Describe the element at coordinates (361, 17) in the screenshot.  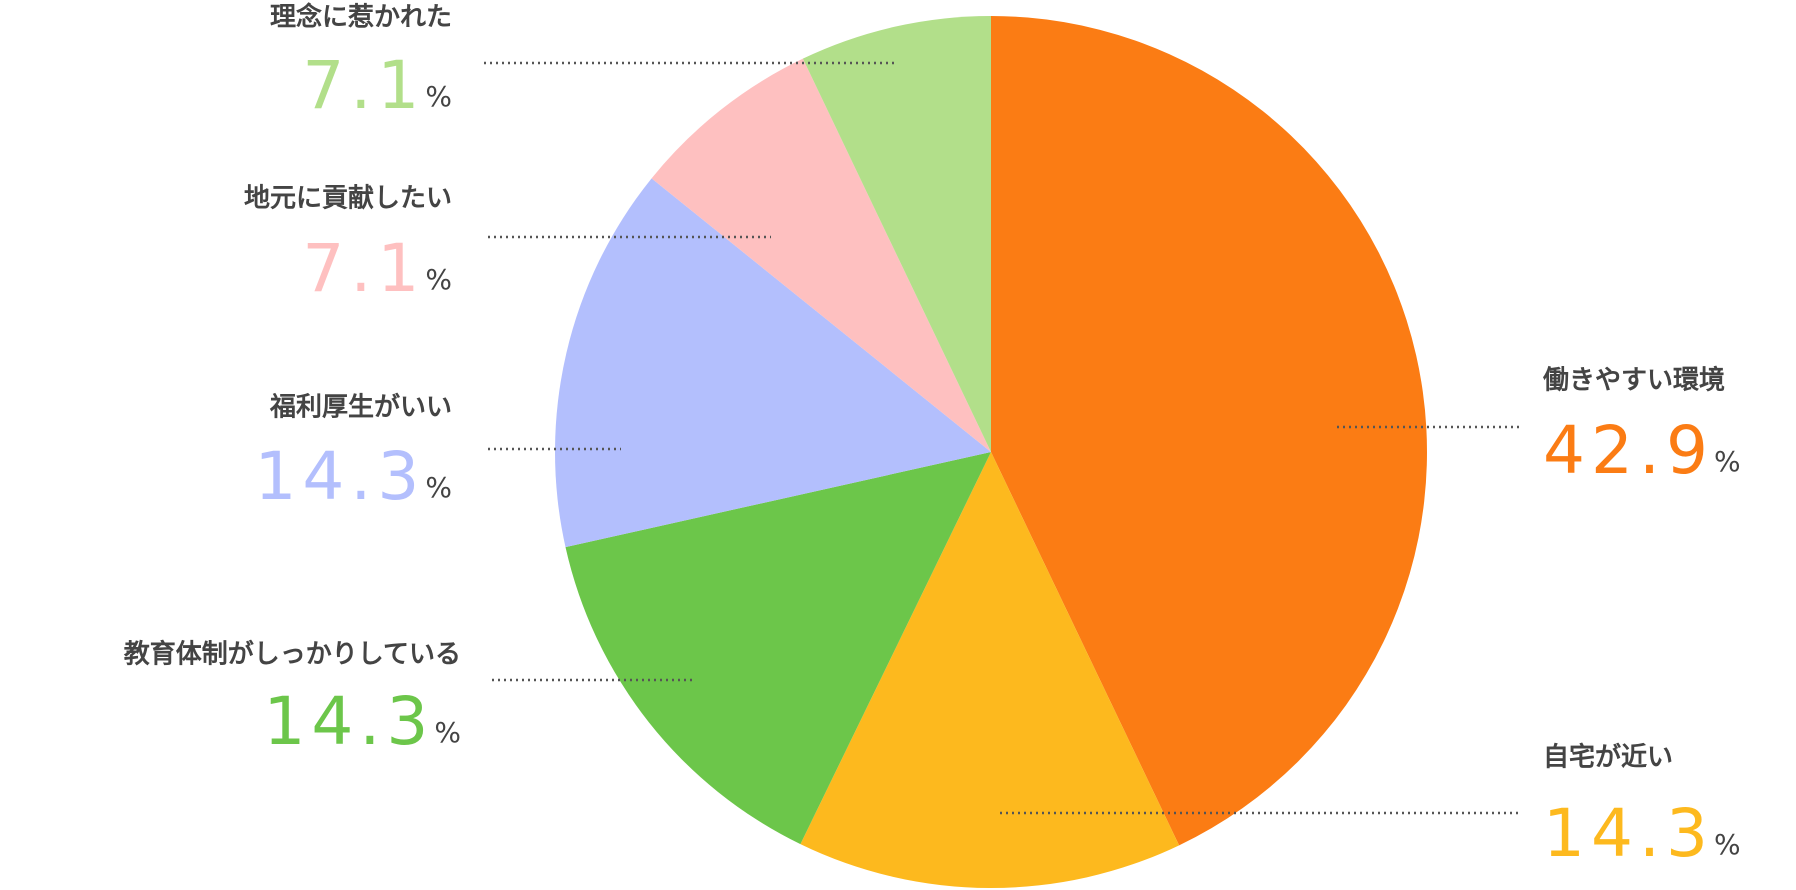
I see `category-label: 理念に惹かれた` at that location.